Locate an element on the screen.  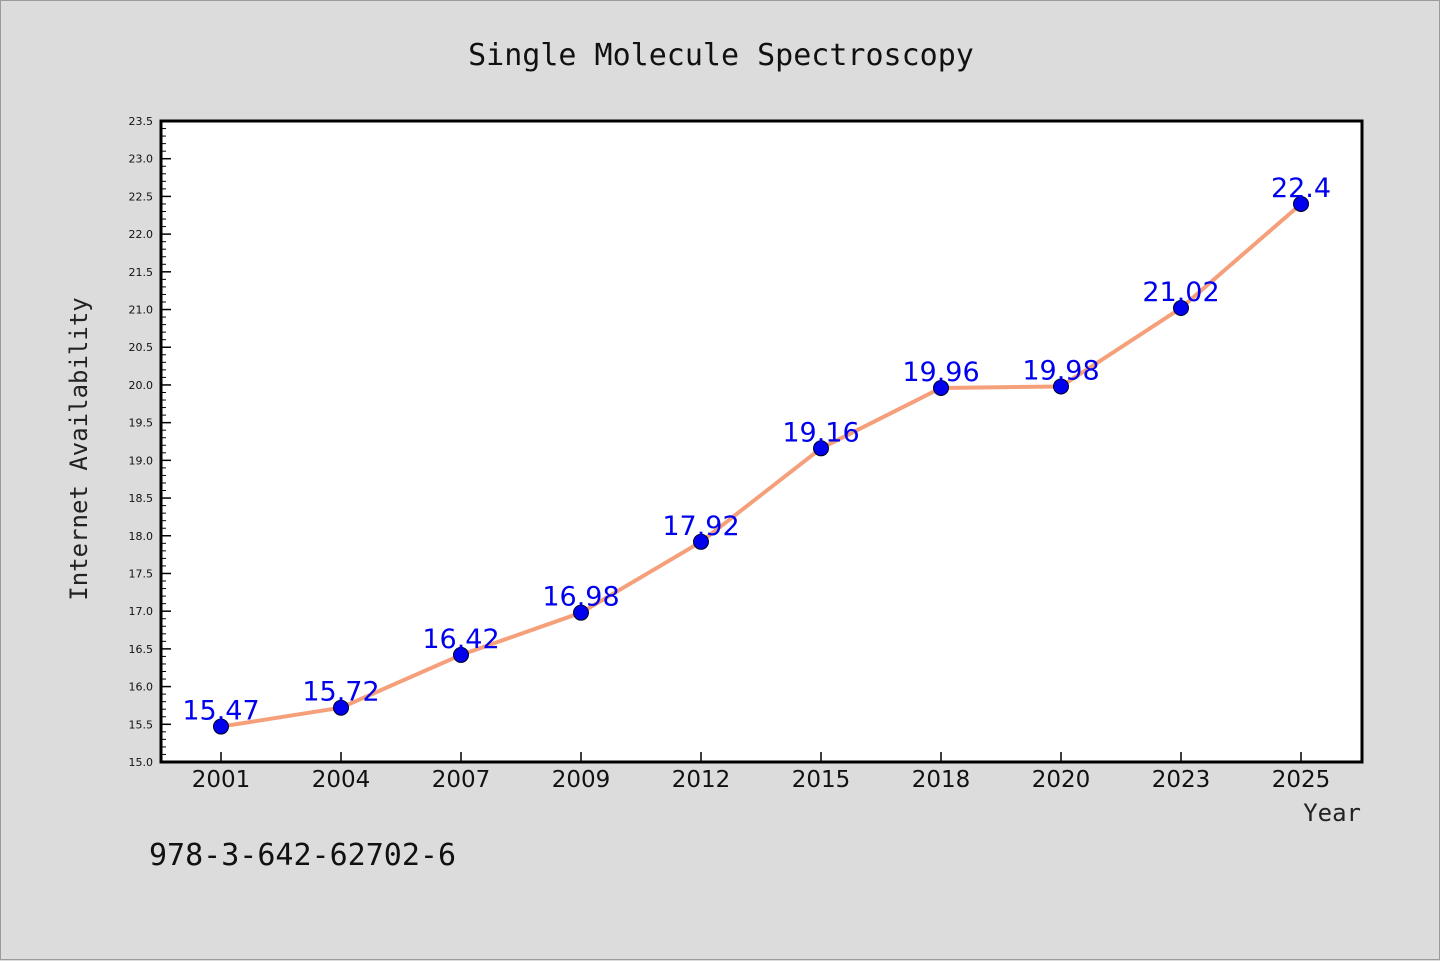
data-label: 16.42 is located at coordinates (460, 639).